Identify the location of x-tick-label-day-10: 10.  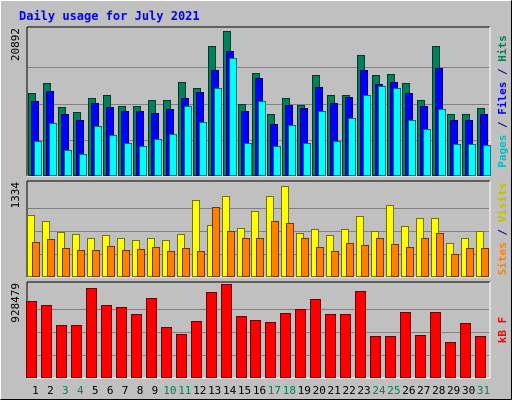
(169, 390).